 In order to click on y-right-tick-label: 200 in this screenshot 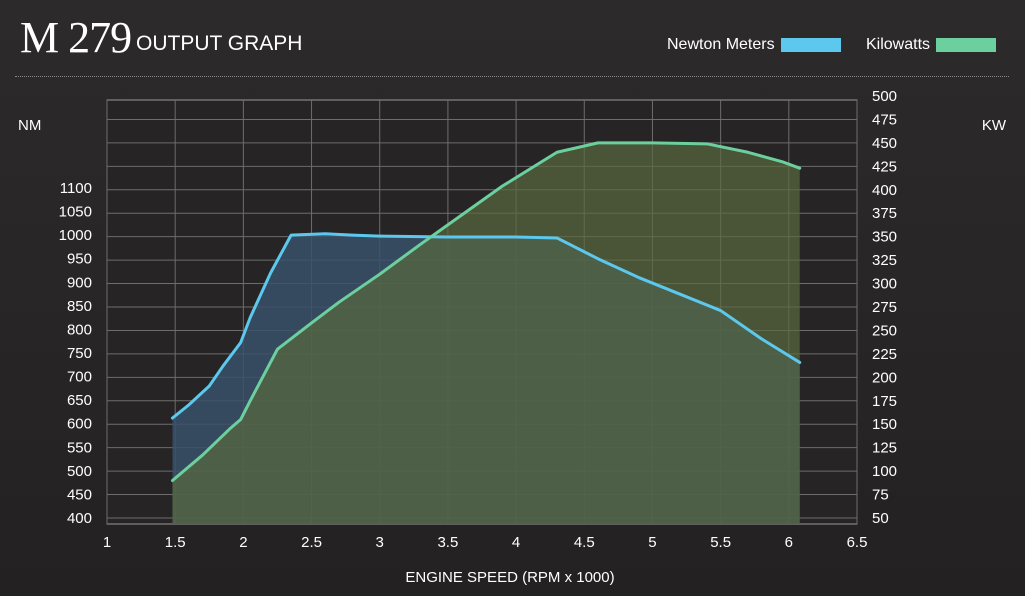, I will do `click(884, 377)`.